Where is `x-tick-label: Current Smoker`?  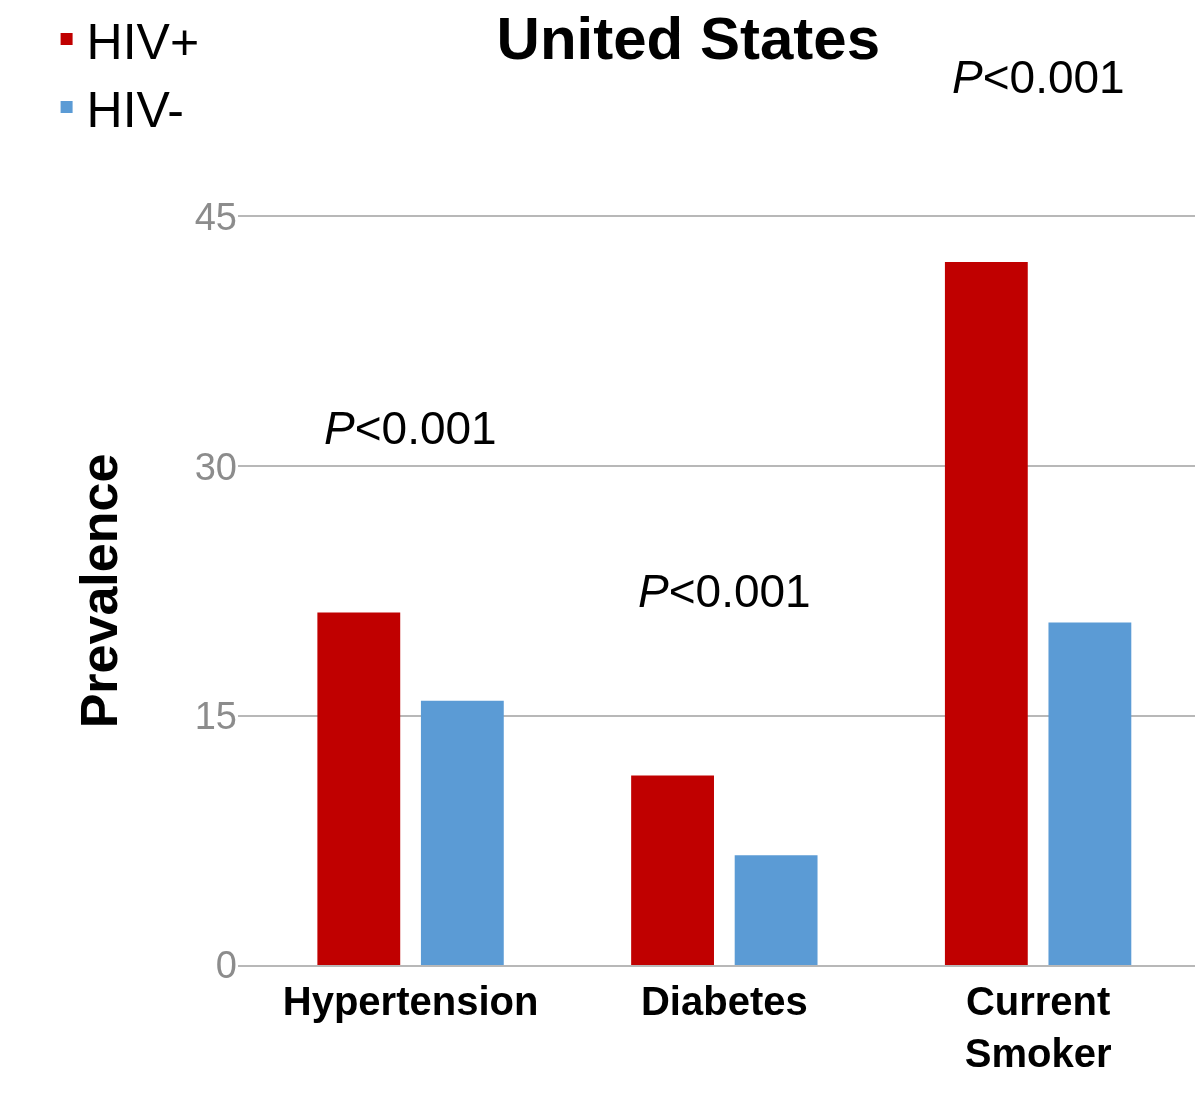 x-tick-label: Current Smoker is located at coordinates (1038, 1027).